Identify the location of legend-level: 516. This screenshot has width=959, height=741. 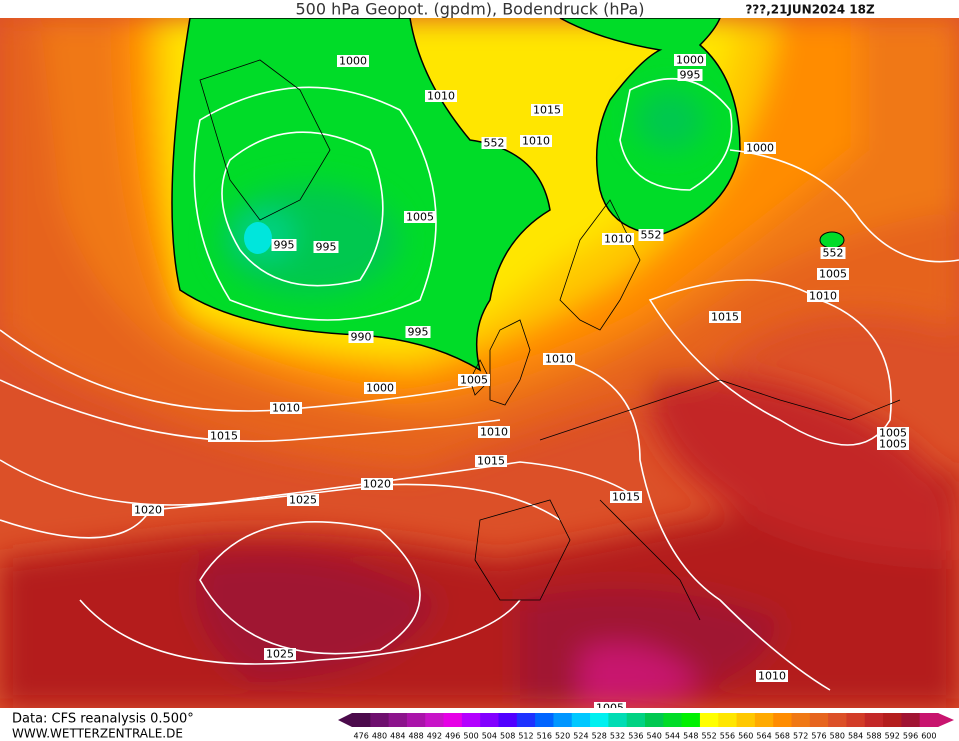
(544, 736).